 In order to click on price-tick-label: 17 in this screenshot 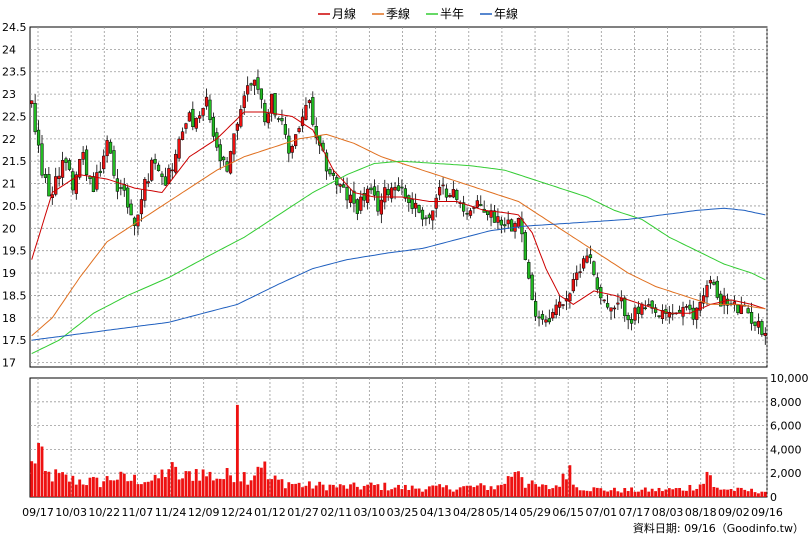, I will do `click(9, 363)`.